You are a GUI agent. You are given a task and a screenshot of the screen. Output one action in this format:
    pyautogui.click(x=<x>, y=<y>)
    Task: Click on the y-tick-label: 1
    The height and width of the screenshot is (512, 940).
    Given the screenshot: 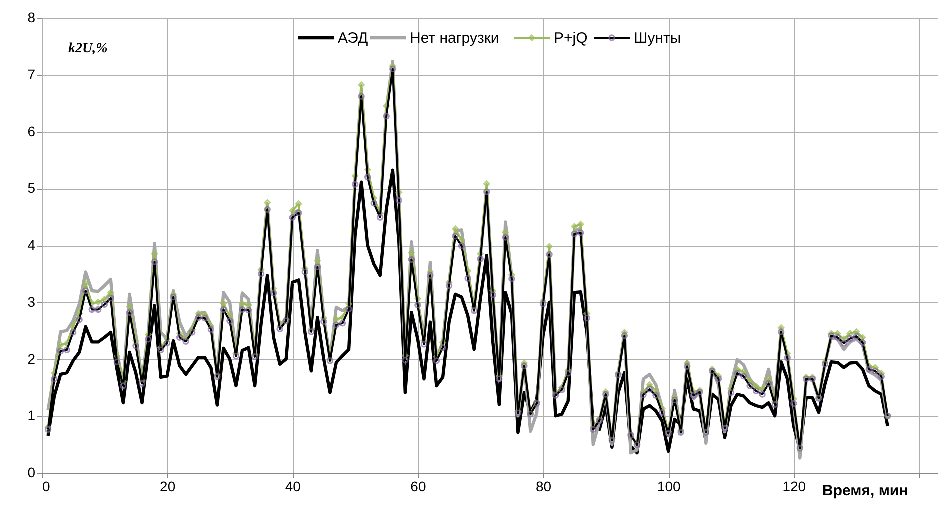 What is the action you would take?
    pyautogui.click(x=32, y=416)
    